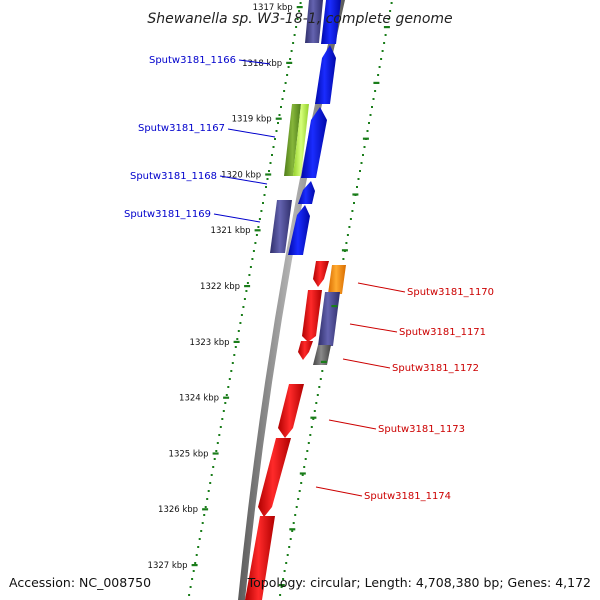  Describe the element at coordinates (442, 332) in the screenshot. I see `gene-label-1171: Sputw3181_1171` at that location.